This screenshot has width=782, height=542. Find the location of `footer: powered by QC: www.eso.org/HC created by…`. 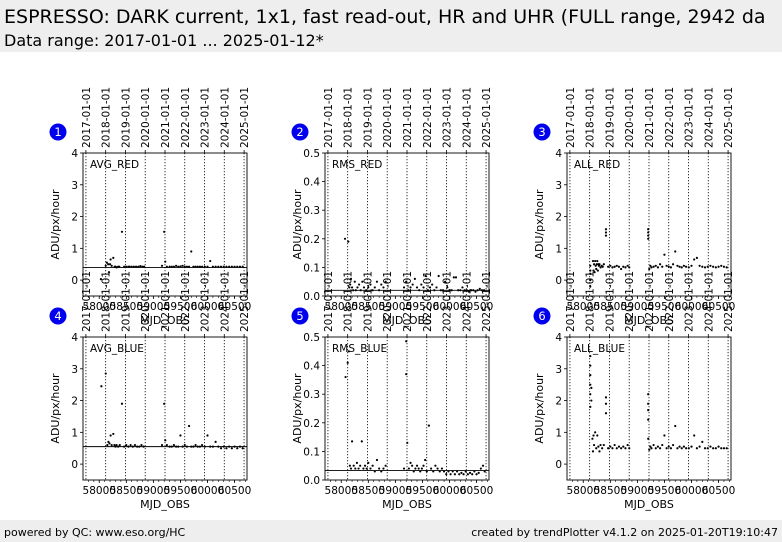

footer: powered by QC: www.eso.org/HC created by… is located at coordinates (391, 531).